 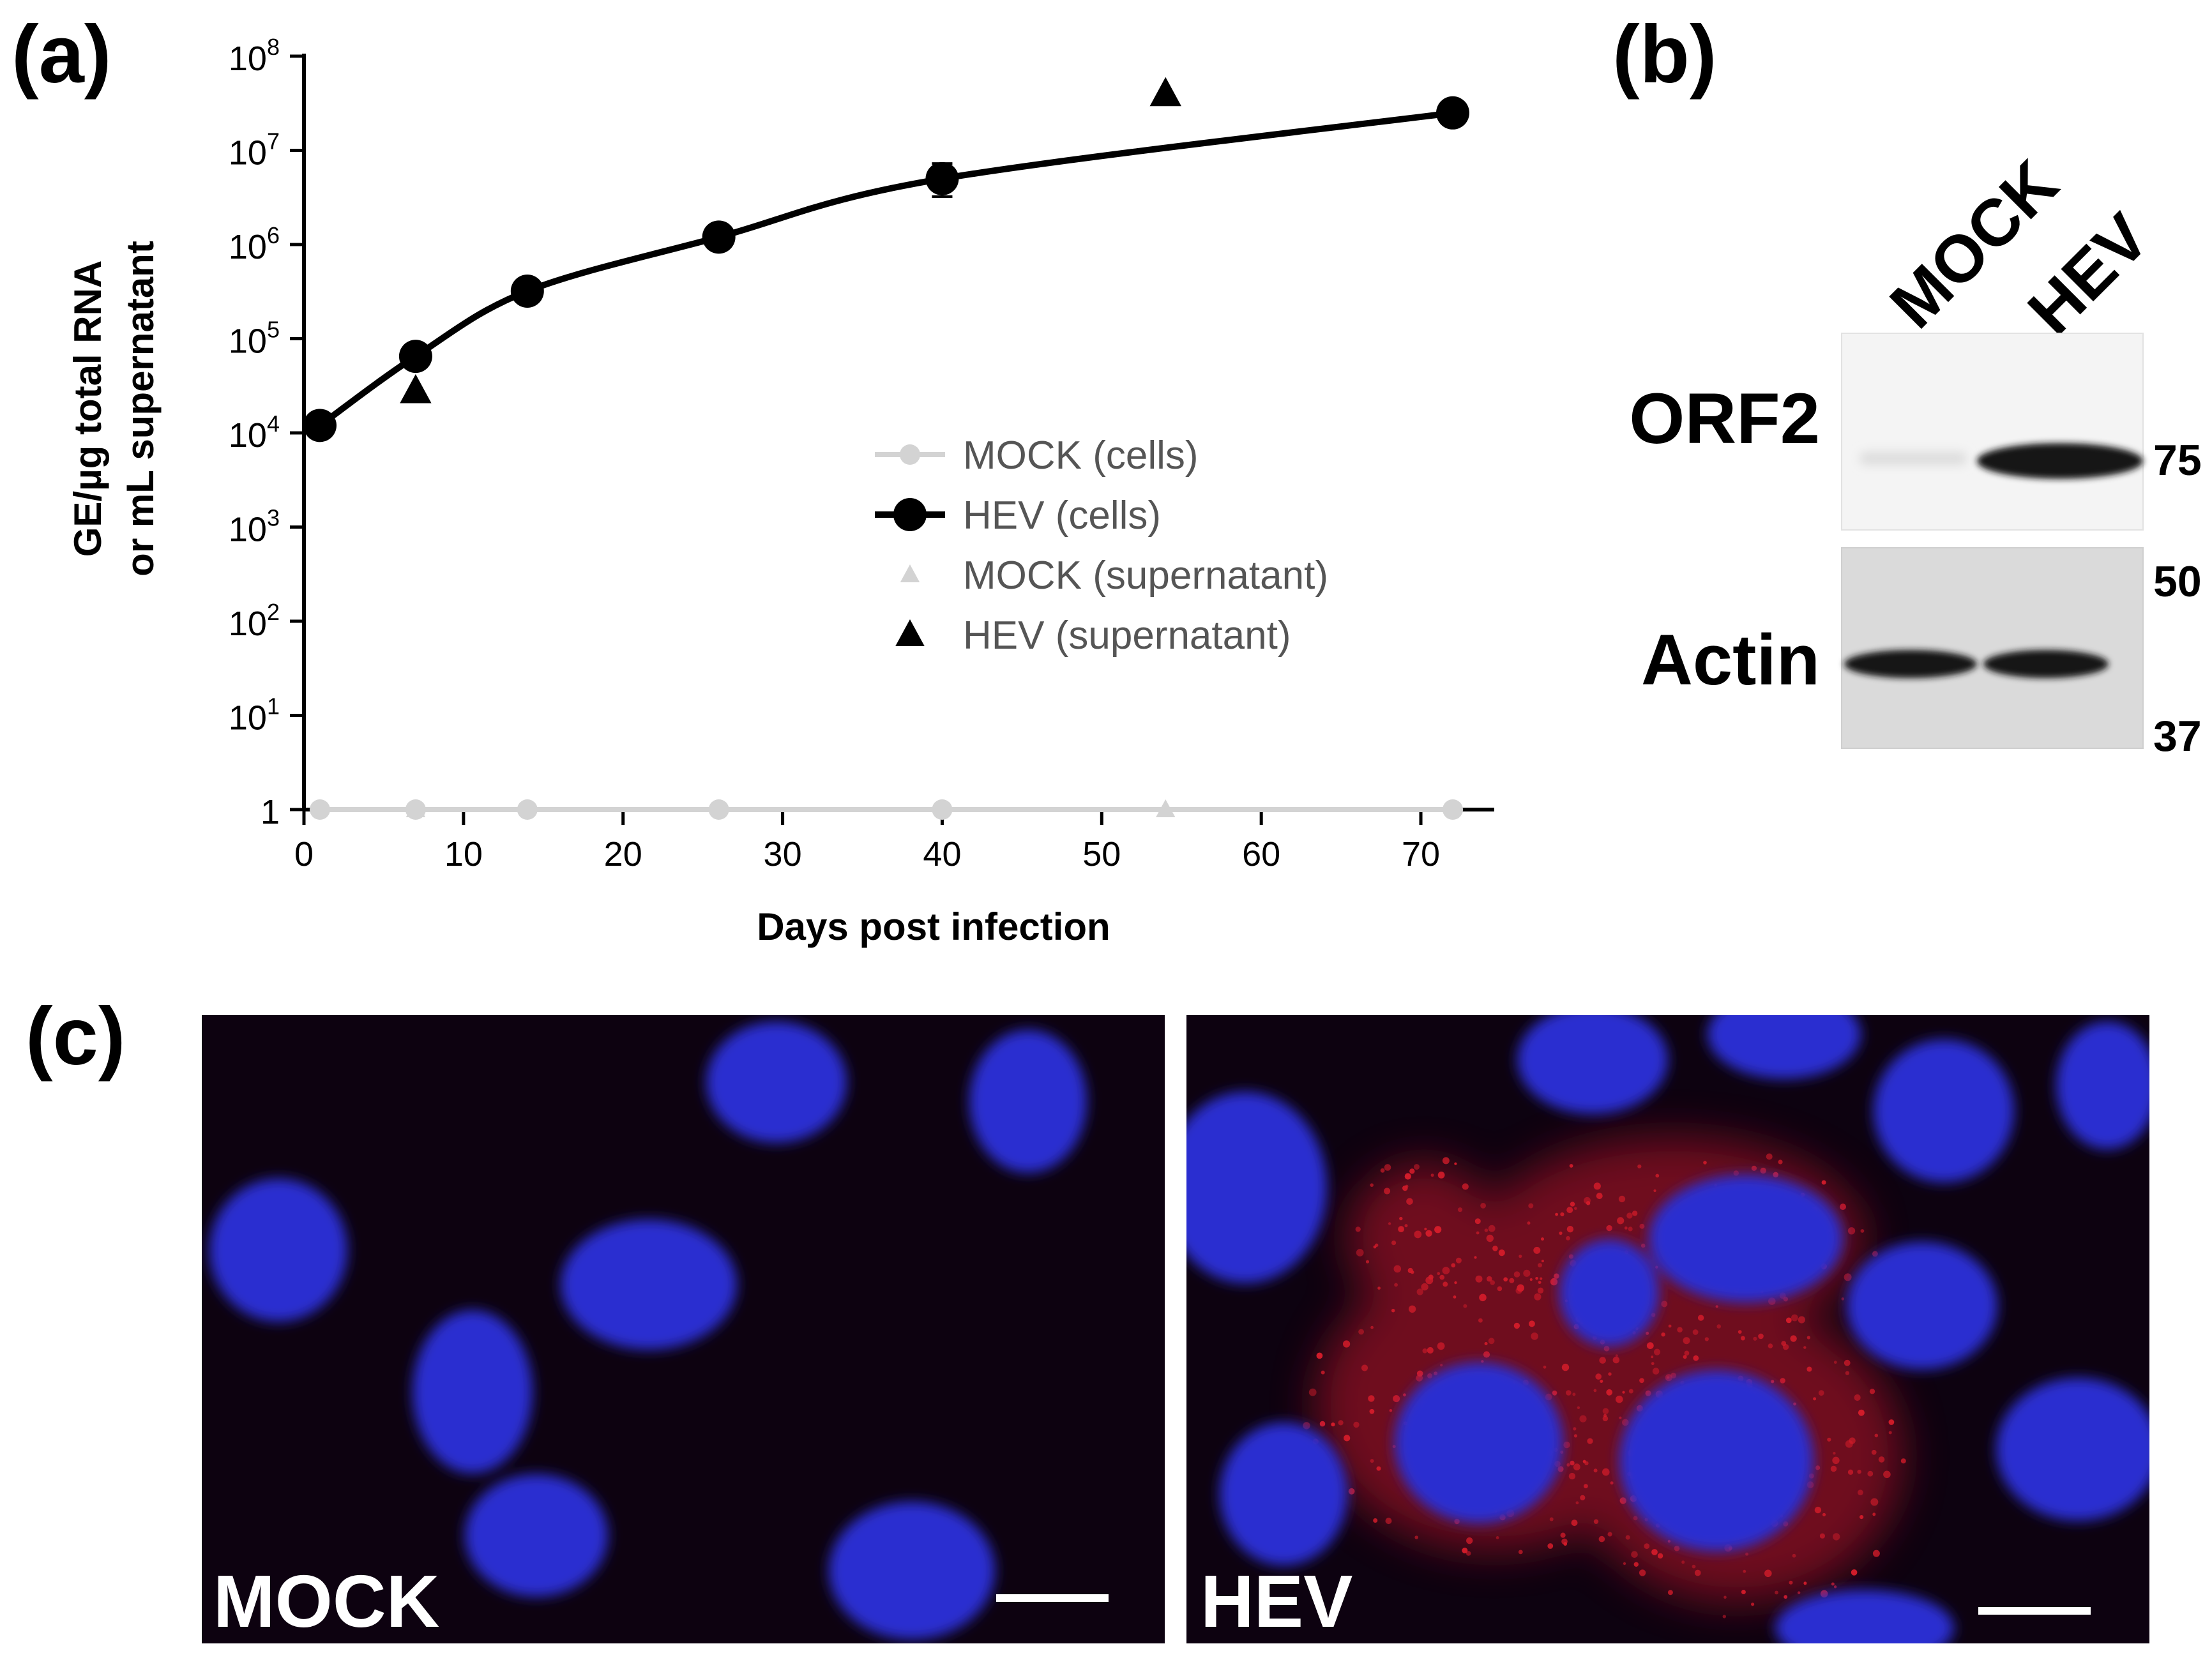 I want to click on x-axis-label: Days post infection, so click(x=934, y=926).